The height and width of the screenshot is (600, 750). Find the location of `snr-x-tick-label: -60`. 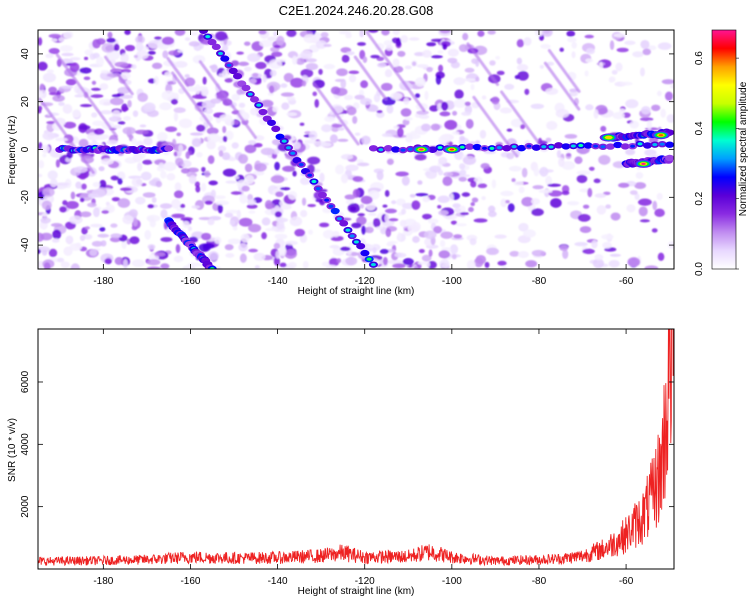

snr-x-tick-label: -60 is located at coordinates (626, 581).